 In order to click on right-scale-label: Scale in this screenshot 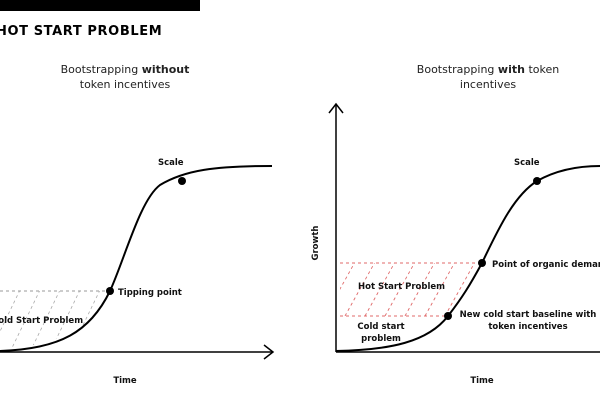, I will do `click(527, 163)`.